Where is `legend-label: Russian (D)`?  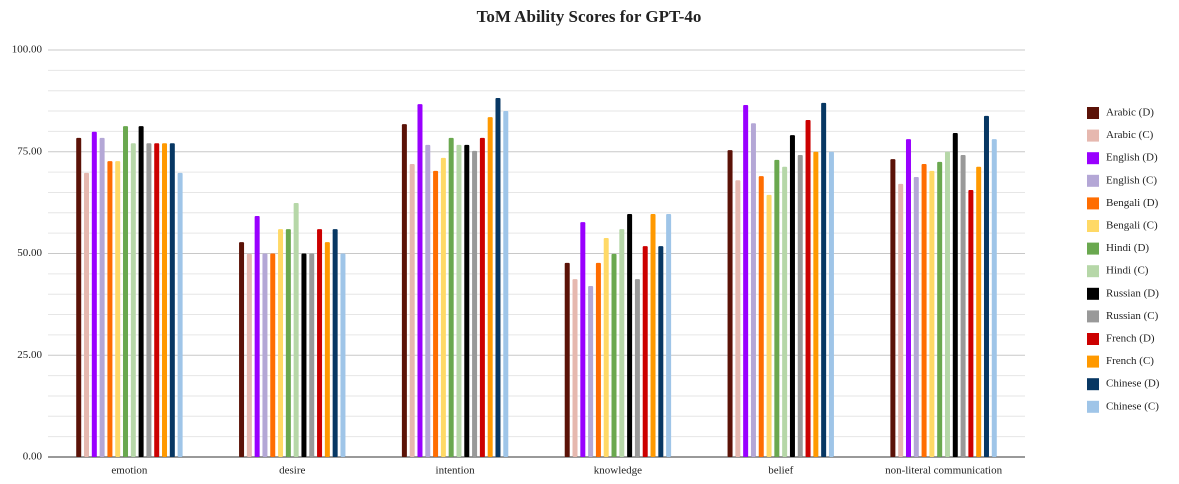
legend-label: Russian (D) is located at coordinates (1132, 293).